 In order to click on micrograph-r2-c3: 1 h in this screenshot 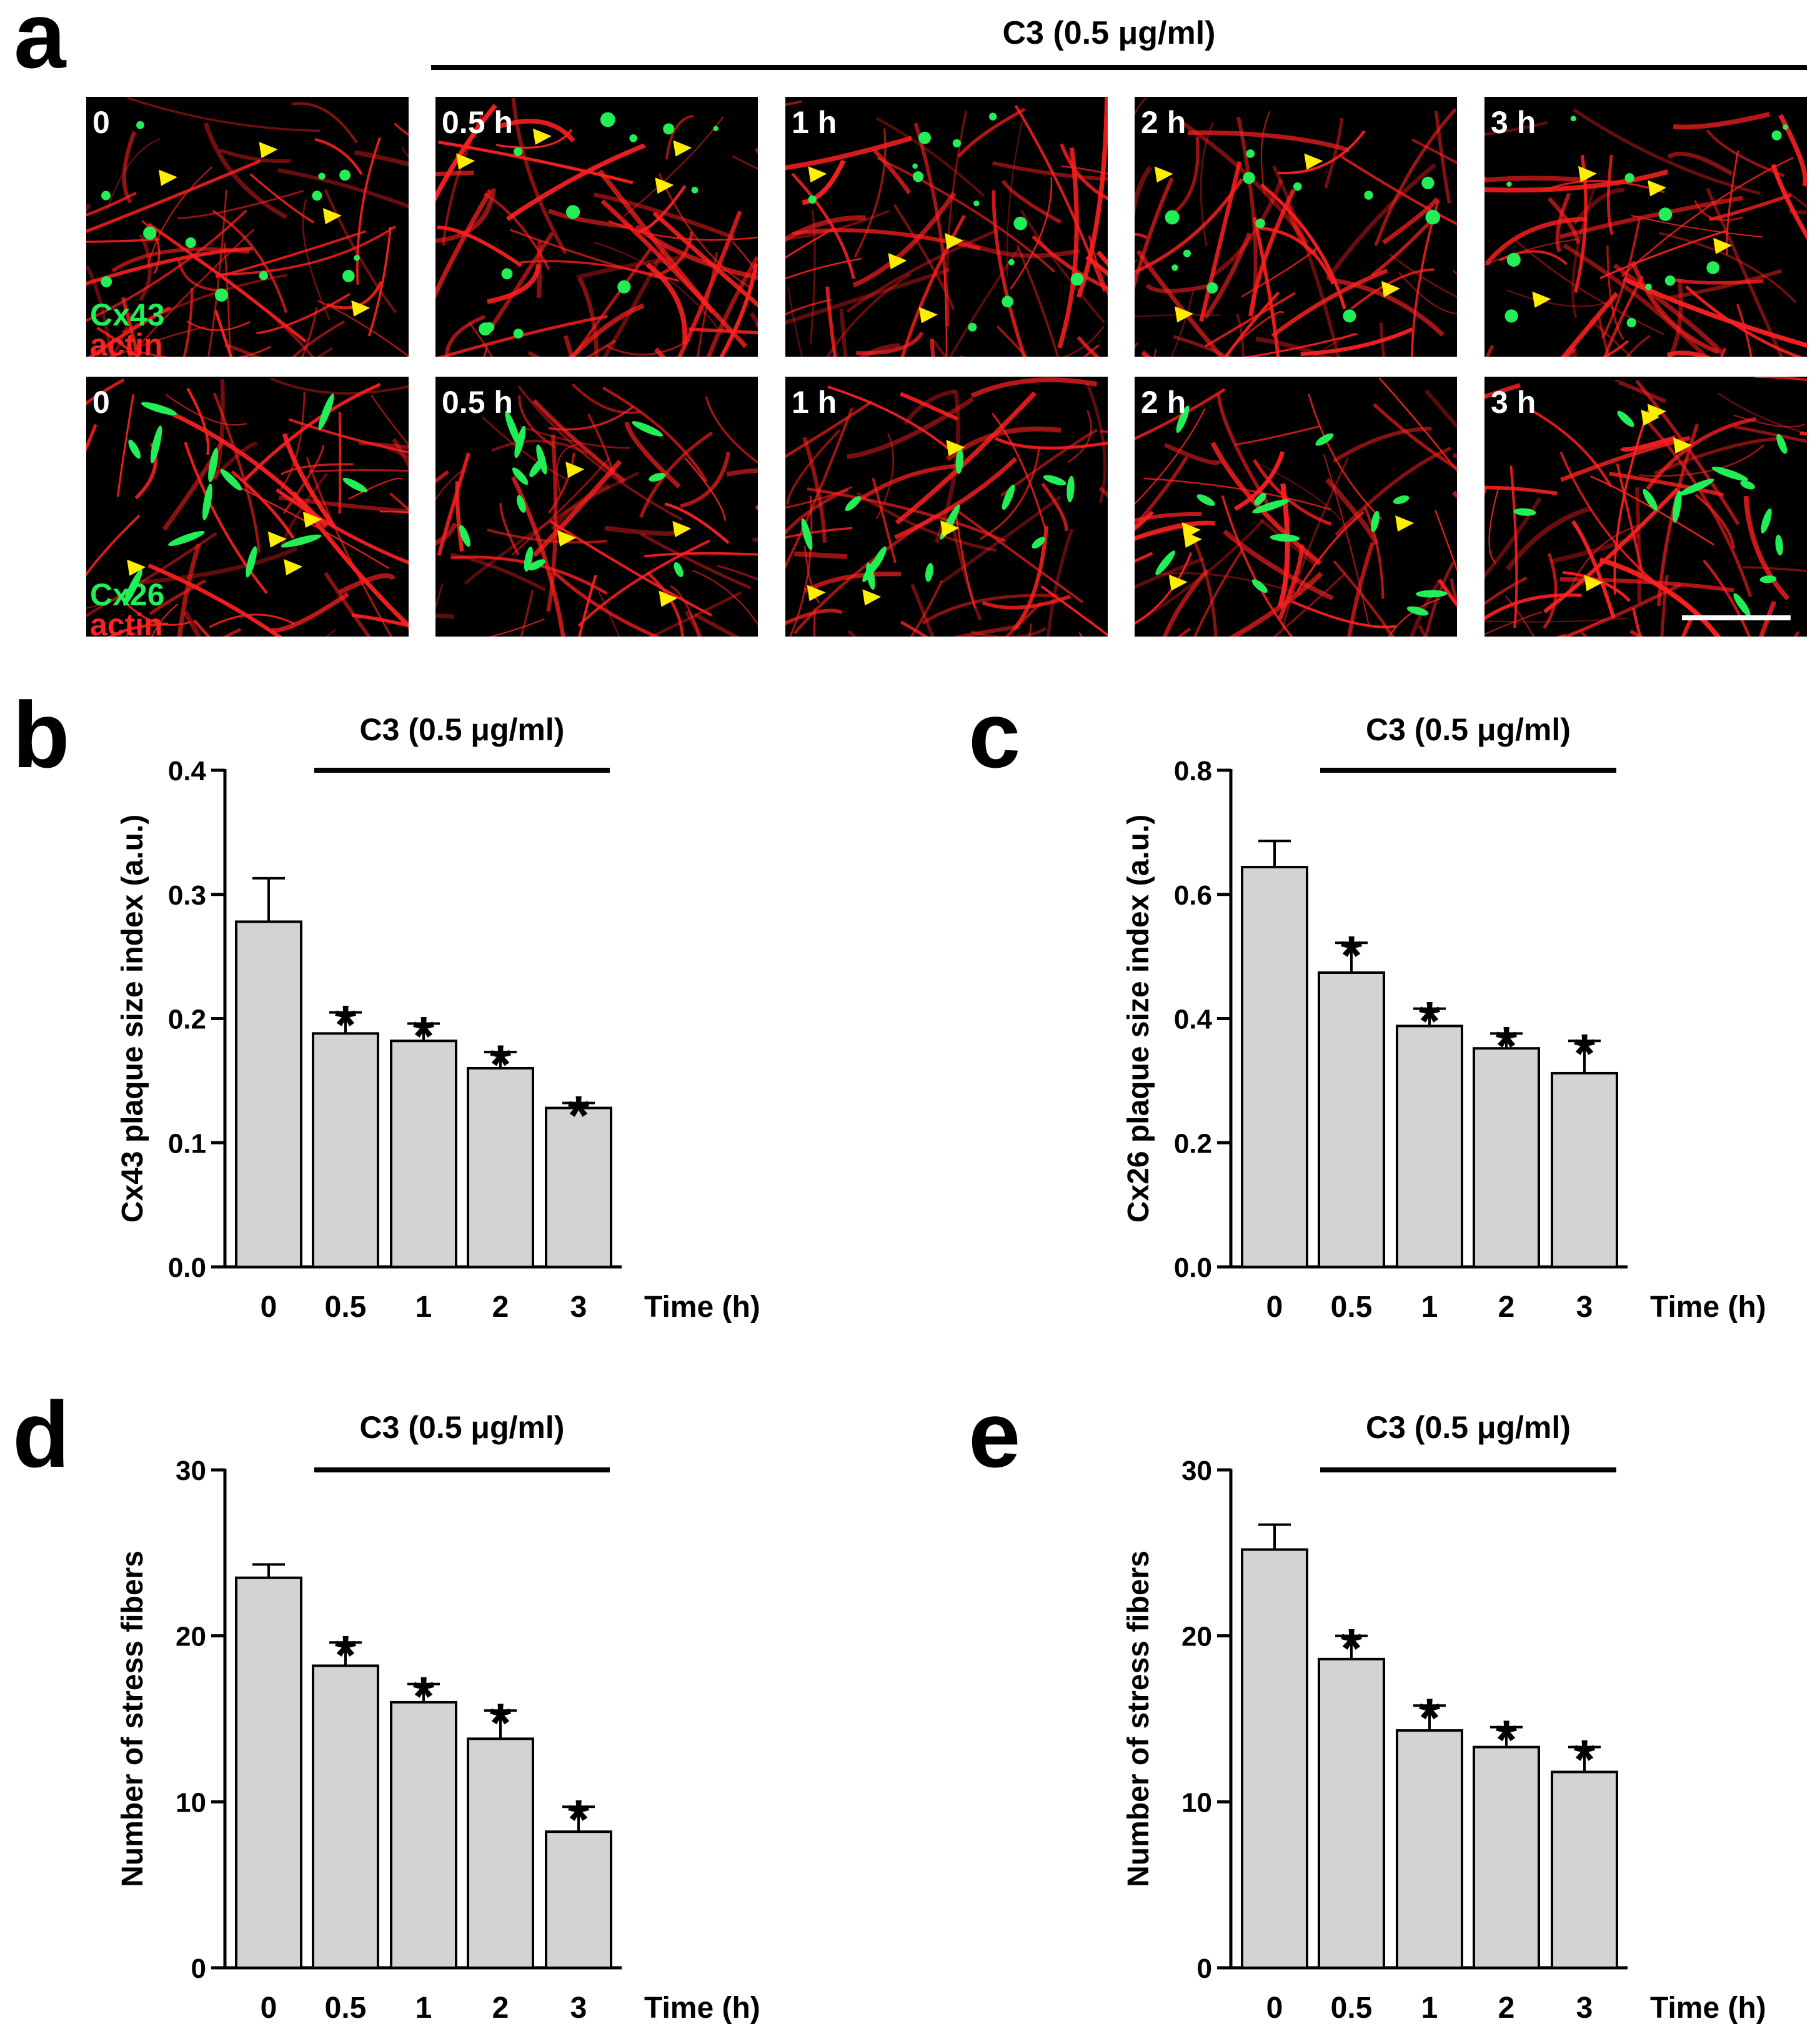, I will do `click(946, 507)`.